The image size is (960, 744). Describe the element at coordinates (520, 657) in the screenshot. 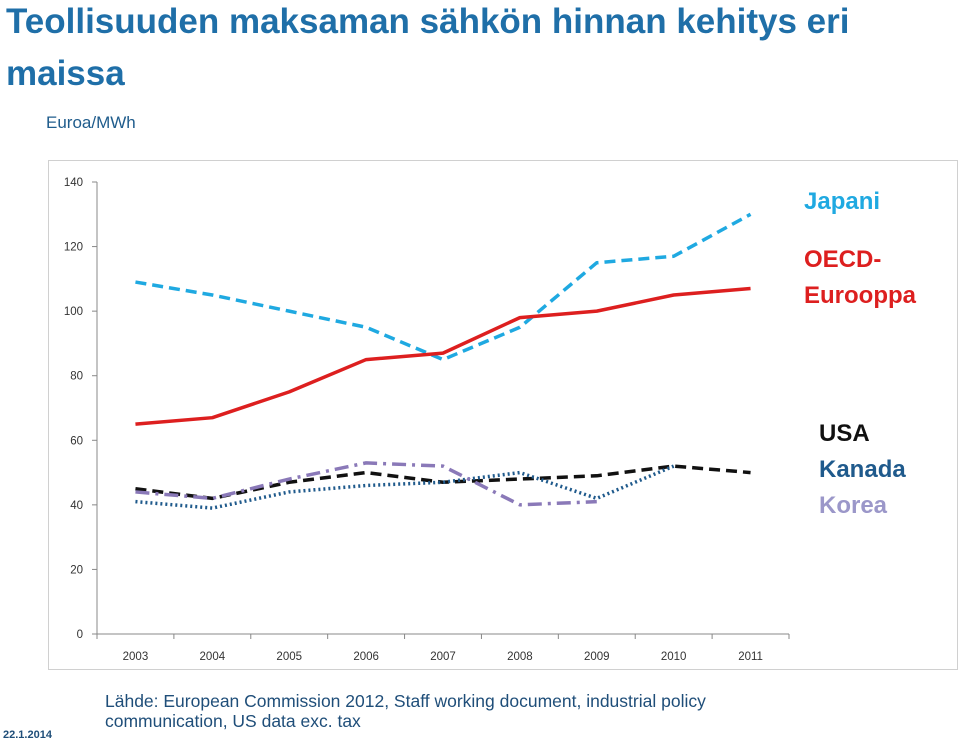

I see `x-tick-label: 2008` at that location.